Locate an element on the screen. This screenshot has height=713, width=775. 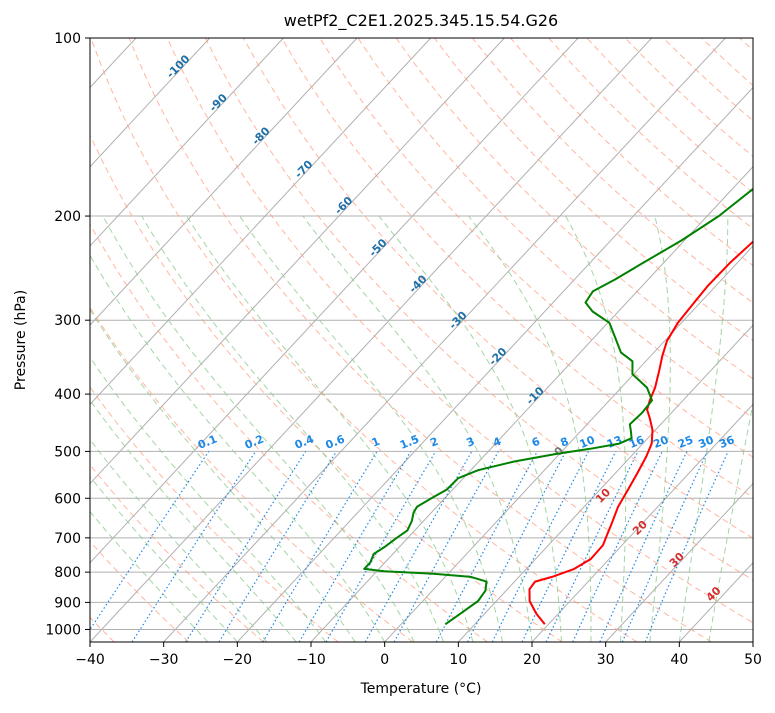
x-tick-label: −10 is located at coordinates (311, 660).